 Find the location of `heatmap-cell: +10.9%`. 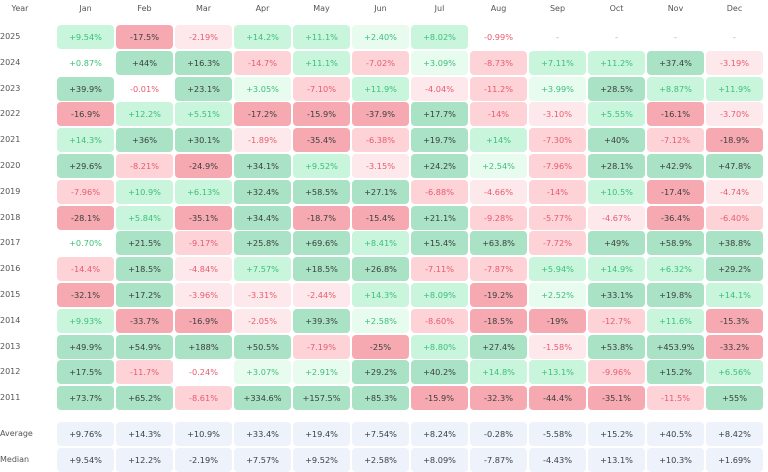

heatmap-cell: +10.9% is located at coordinates (144, 191).